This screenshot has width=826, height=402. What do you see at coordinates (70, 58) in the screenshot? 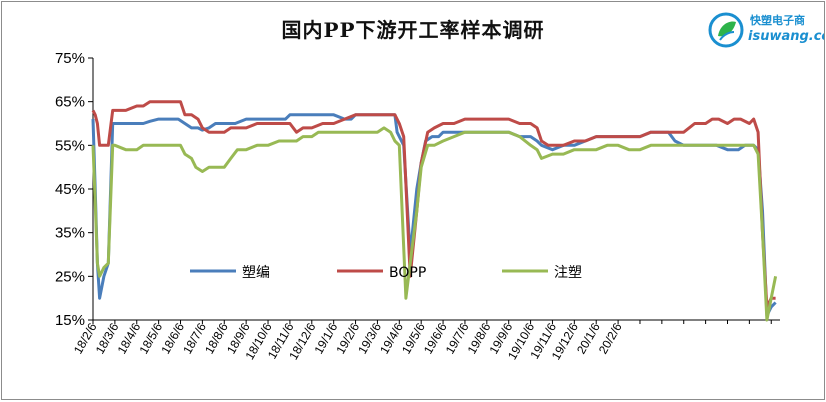
I see `y-tick-label: 75%` at bounding box center [70, 58].